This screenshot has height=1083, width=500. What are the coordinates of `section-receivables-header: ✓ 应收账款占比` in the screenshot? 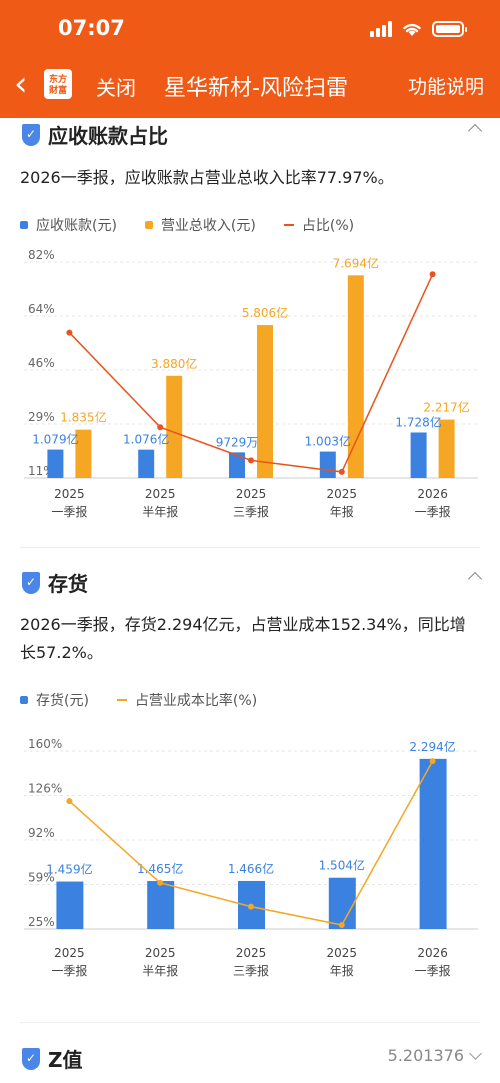 It's located at (250, 138).